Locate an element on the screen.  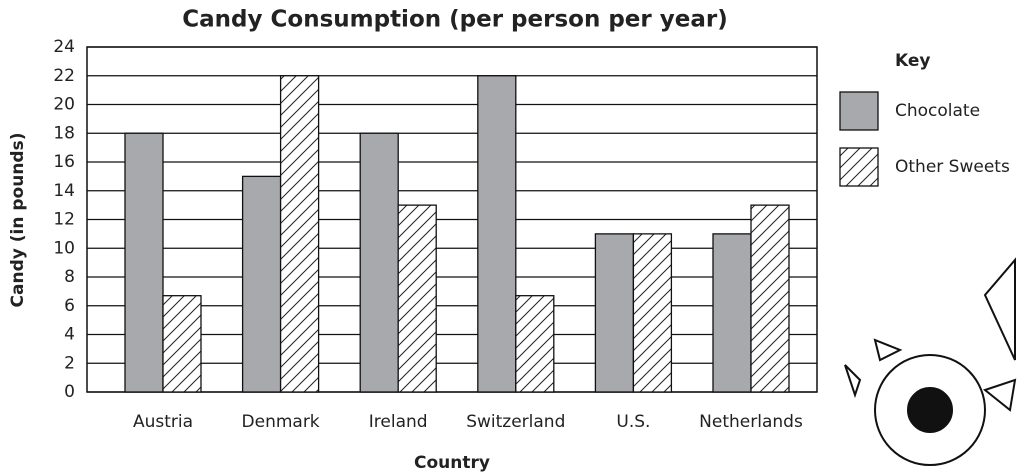
legend-title: Key is located at coordinates (913, 61).